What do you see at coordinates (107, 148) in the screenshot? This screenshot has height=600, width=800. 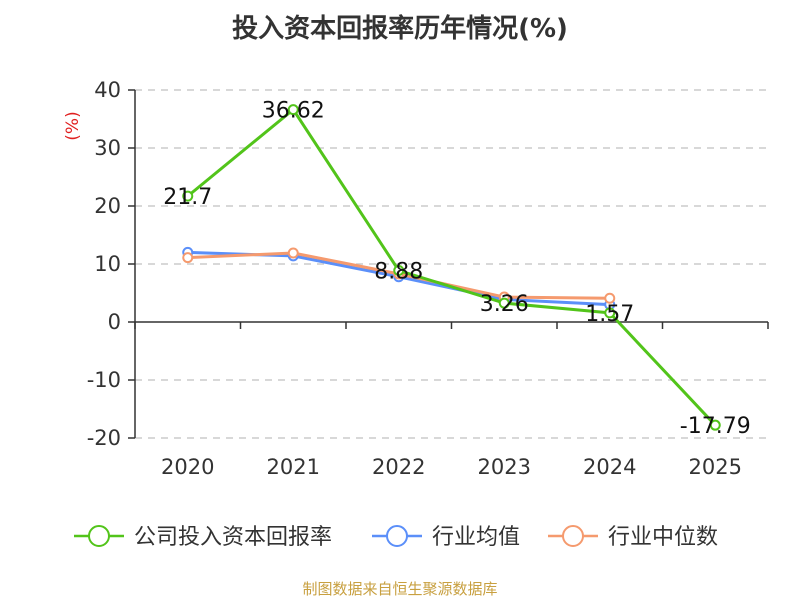 I see `y-tick-label: 30` at bounding box center [107, 148].